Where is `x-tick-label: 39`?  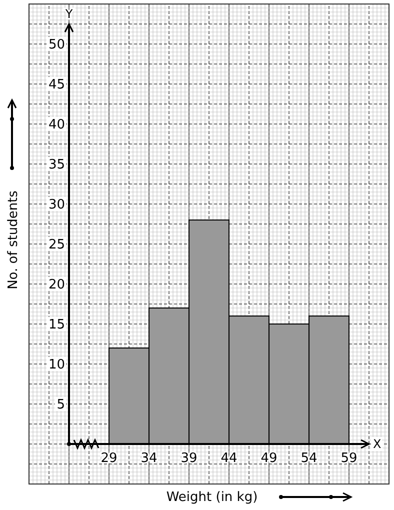 x-tick-label: 39 is located at coordinates (189, 458).